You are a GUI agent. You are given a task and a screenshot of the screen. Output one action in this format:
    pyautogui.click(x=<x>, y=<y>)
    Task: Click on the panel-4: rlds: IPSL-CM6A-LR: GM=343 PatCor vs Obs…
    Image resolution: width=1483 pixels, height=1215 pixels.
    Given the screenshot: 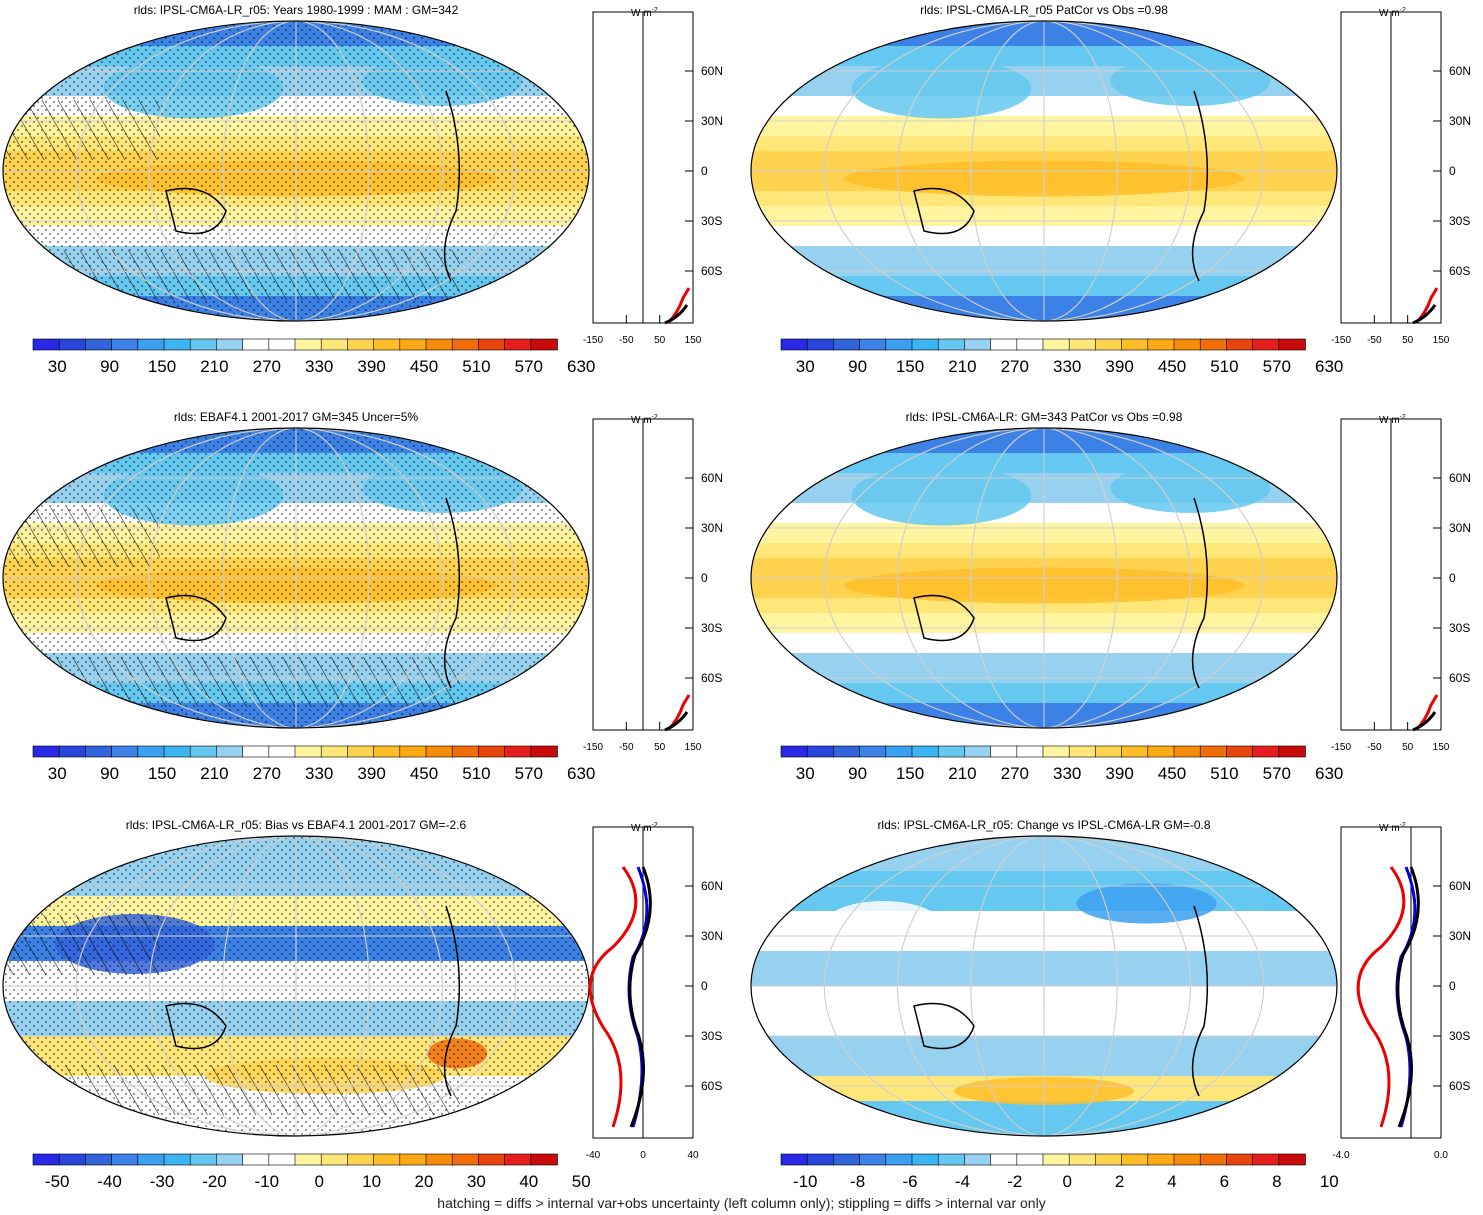 What is the action you would take?
    pyautogui.click(x=1110, y=596)
    